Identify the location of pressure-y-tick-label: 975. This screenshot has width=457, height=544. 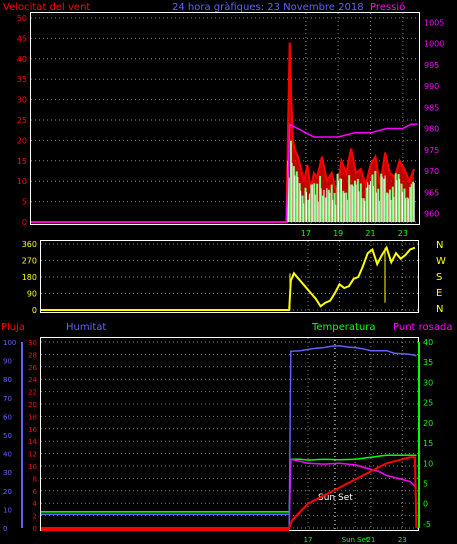
(431, 150).